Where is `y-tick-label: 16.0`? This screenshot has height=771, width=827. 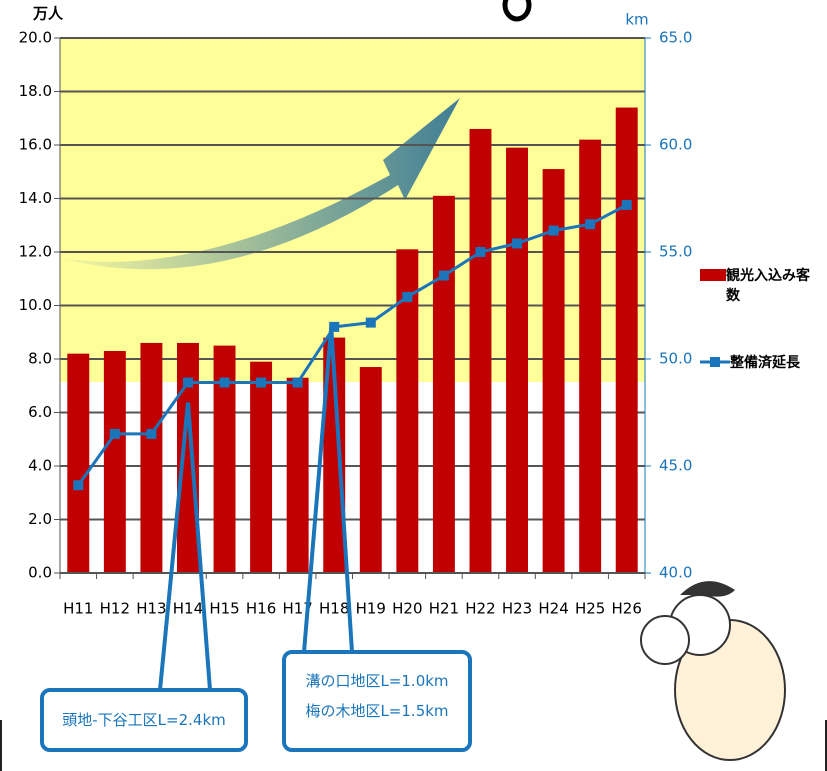
y-tick-label: 16.0 is located at coordinates (35, 145).